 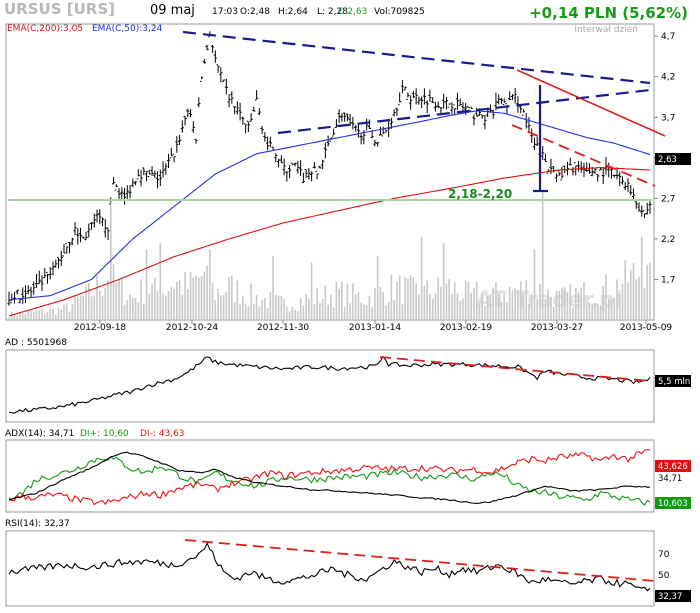 I want to click on adx-label: ADX(14): 34,71, so click(x=39, y=434).